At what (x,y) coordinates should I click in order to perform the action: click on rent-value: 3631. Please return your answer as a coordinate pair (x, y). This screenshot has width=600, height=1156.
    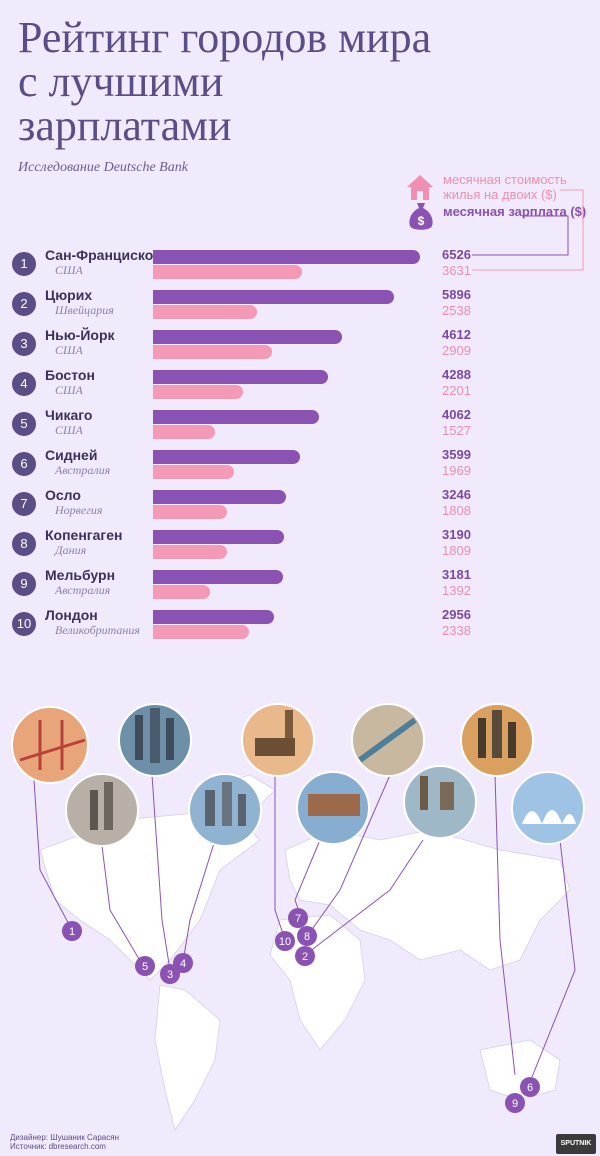
    Looking at the image, I should click on (456, 270).